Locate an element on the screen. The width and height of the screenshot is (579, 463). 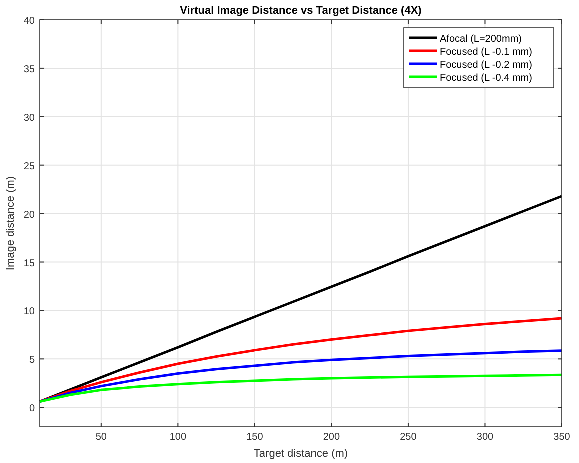
chart-title: Virtual Image Distance vs Target Distance (4X) is located at coordinates (301, 11).